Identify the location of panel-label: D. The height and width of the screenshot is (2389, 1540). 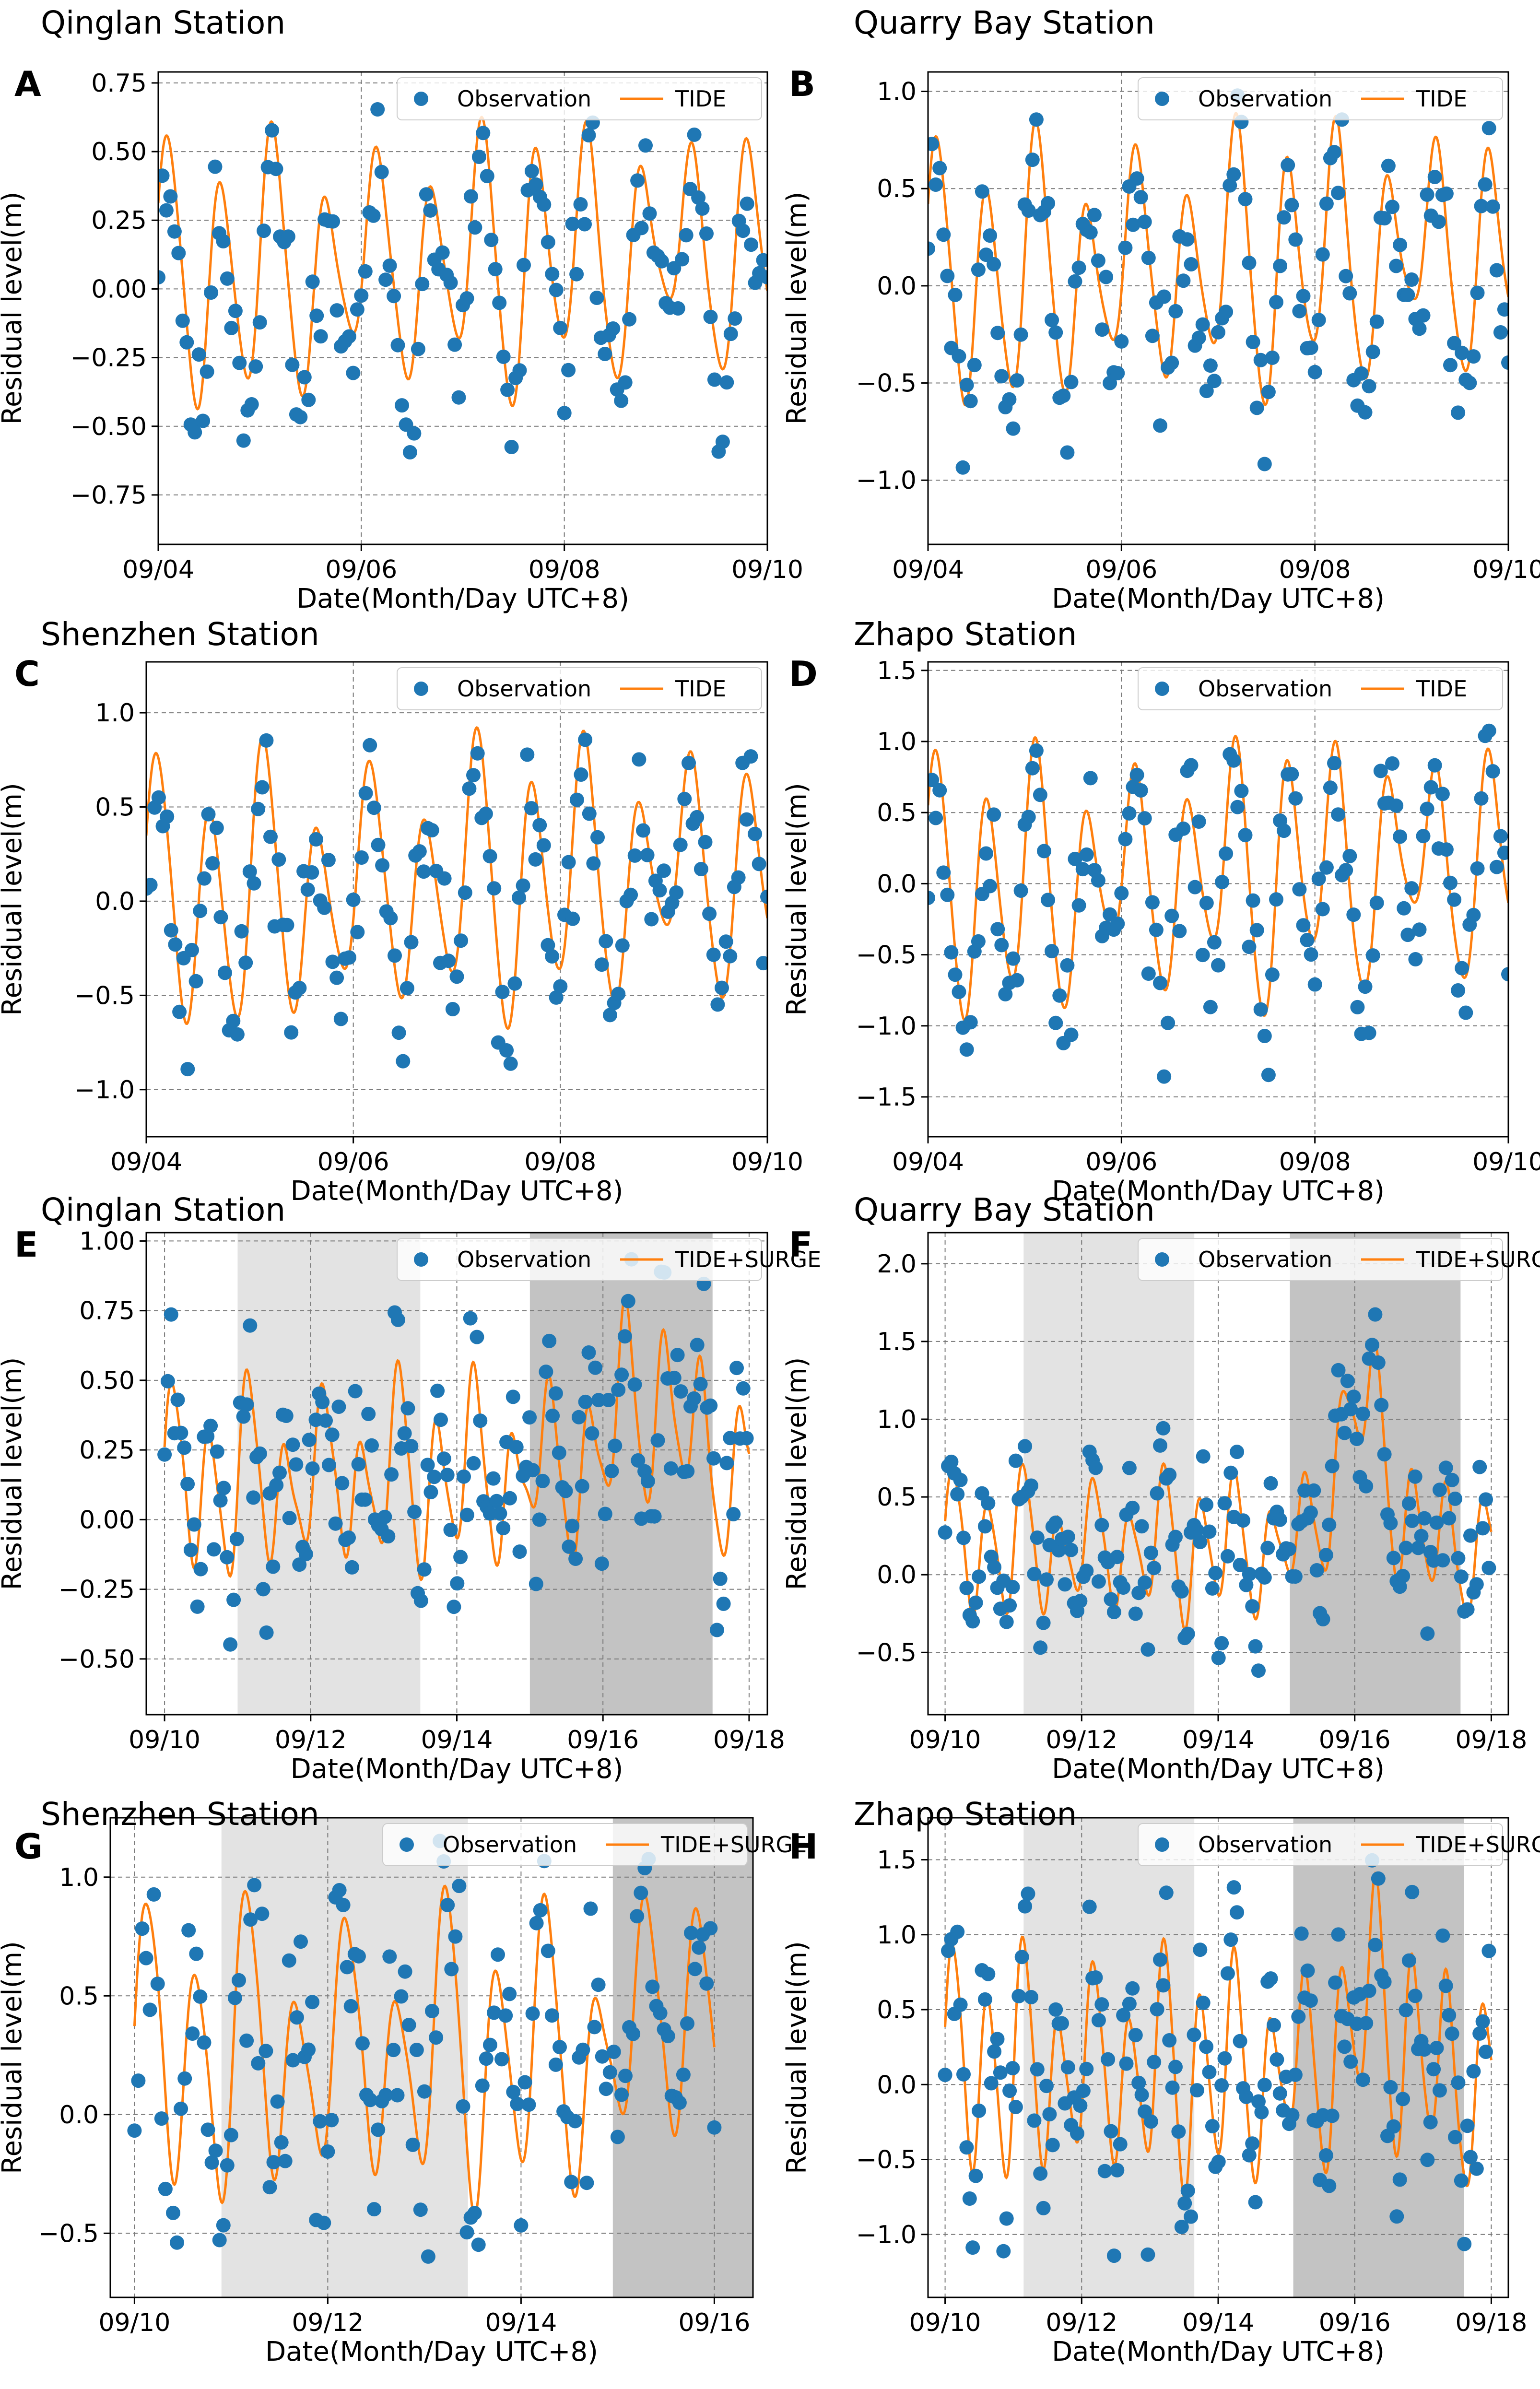
(803, 674).